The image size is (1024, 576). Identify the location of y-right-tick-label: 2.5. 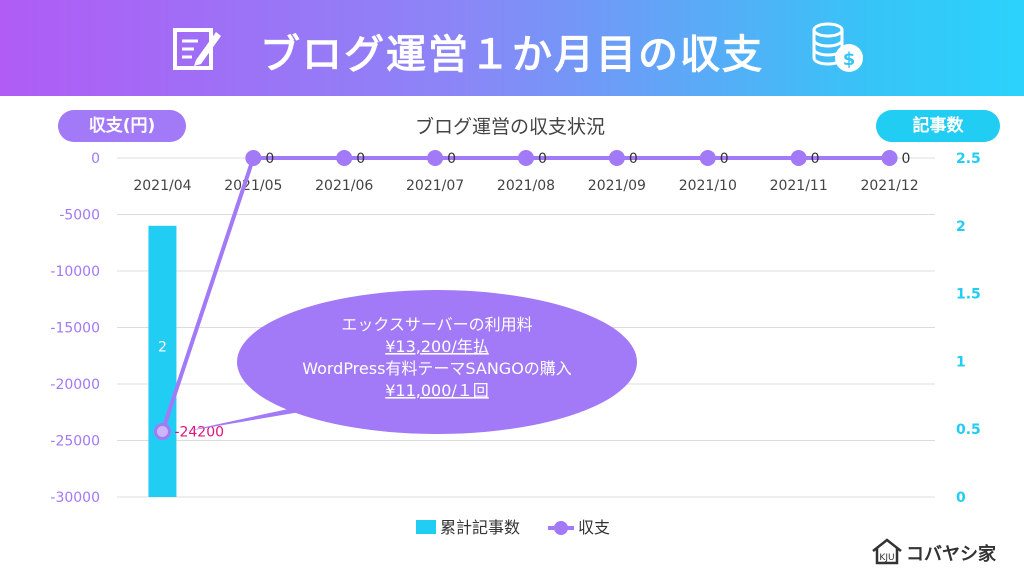
(968, 159).